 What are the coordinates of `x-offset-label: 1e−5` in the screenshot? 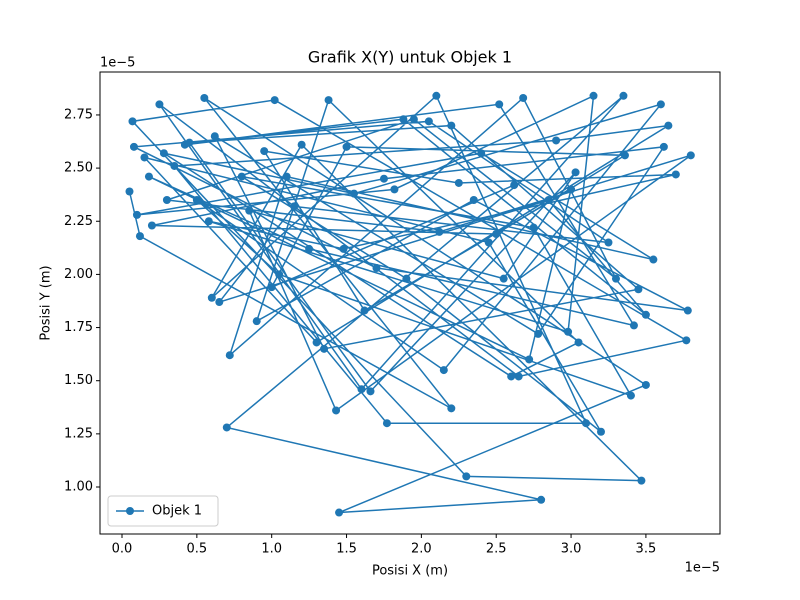 It's located at (702, 568).